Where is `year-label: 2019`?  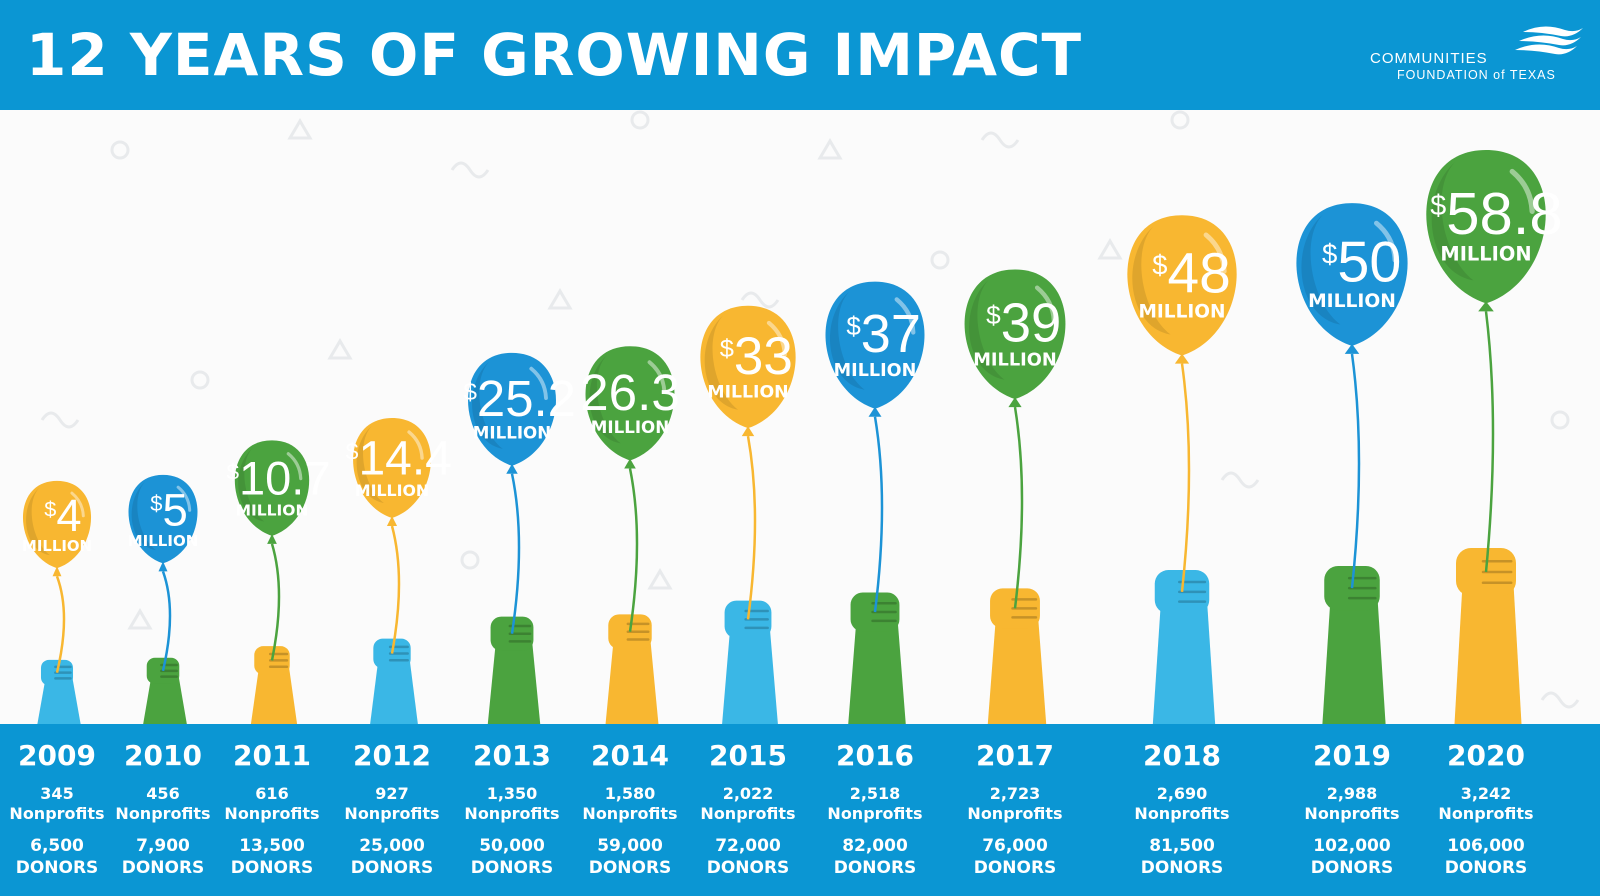 year-label: 2019 is located at coordinates (1352, 755).